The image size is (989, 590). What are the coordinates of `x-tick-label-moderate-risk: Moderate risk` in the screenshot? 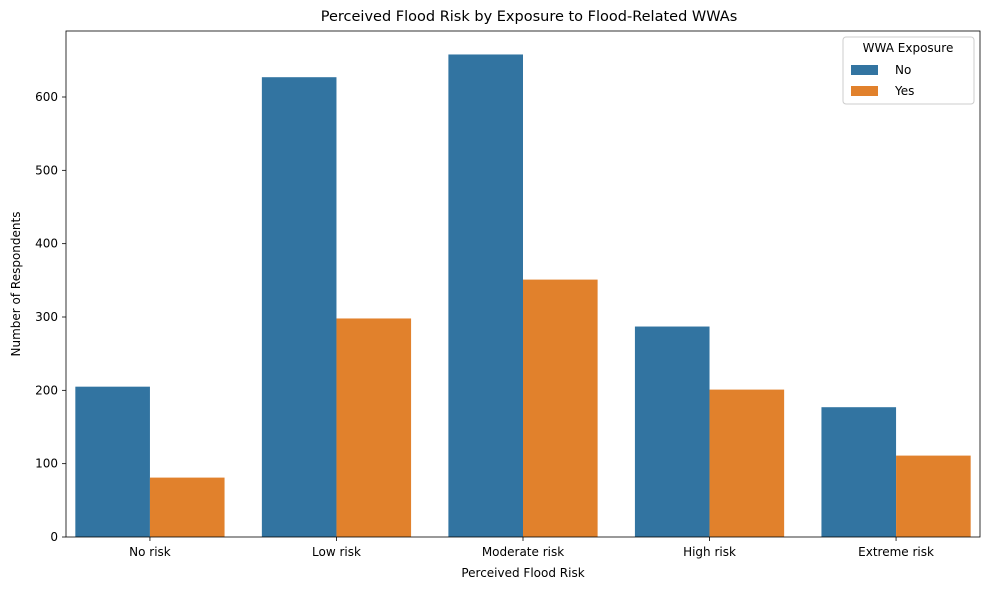 It's located at (523, 552).